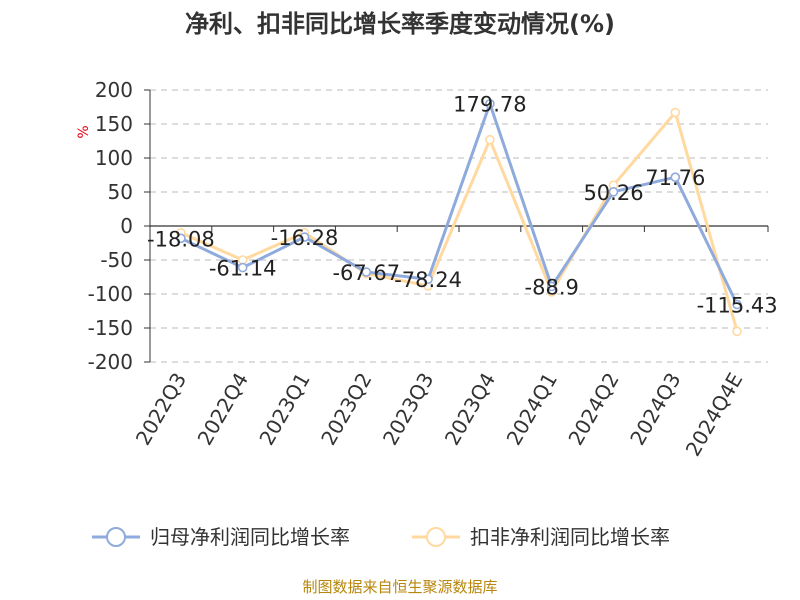 The height and width of the screenshot is (600, 800). I want to click on y-tick-label: -100, so click(110, 294).